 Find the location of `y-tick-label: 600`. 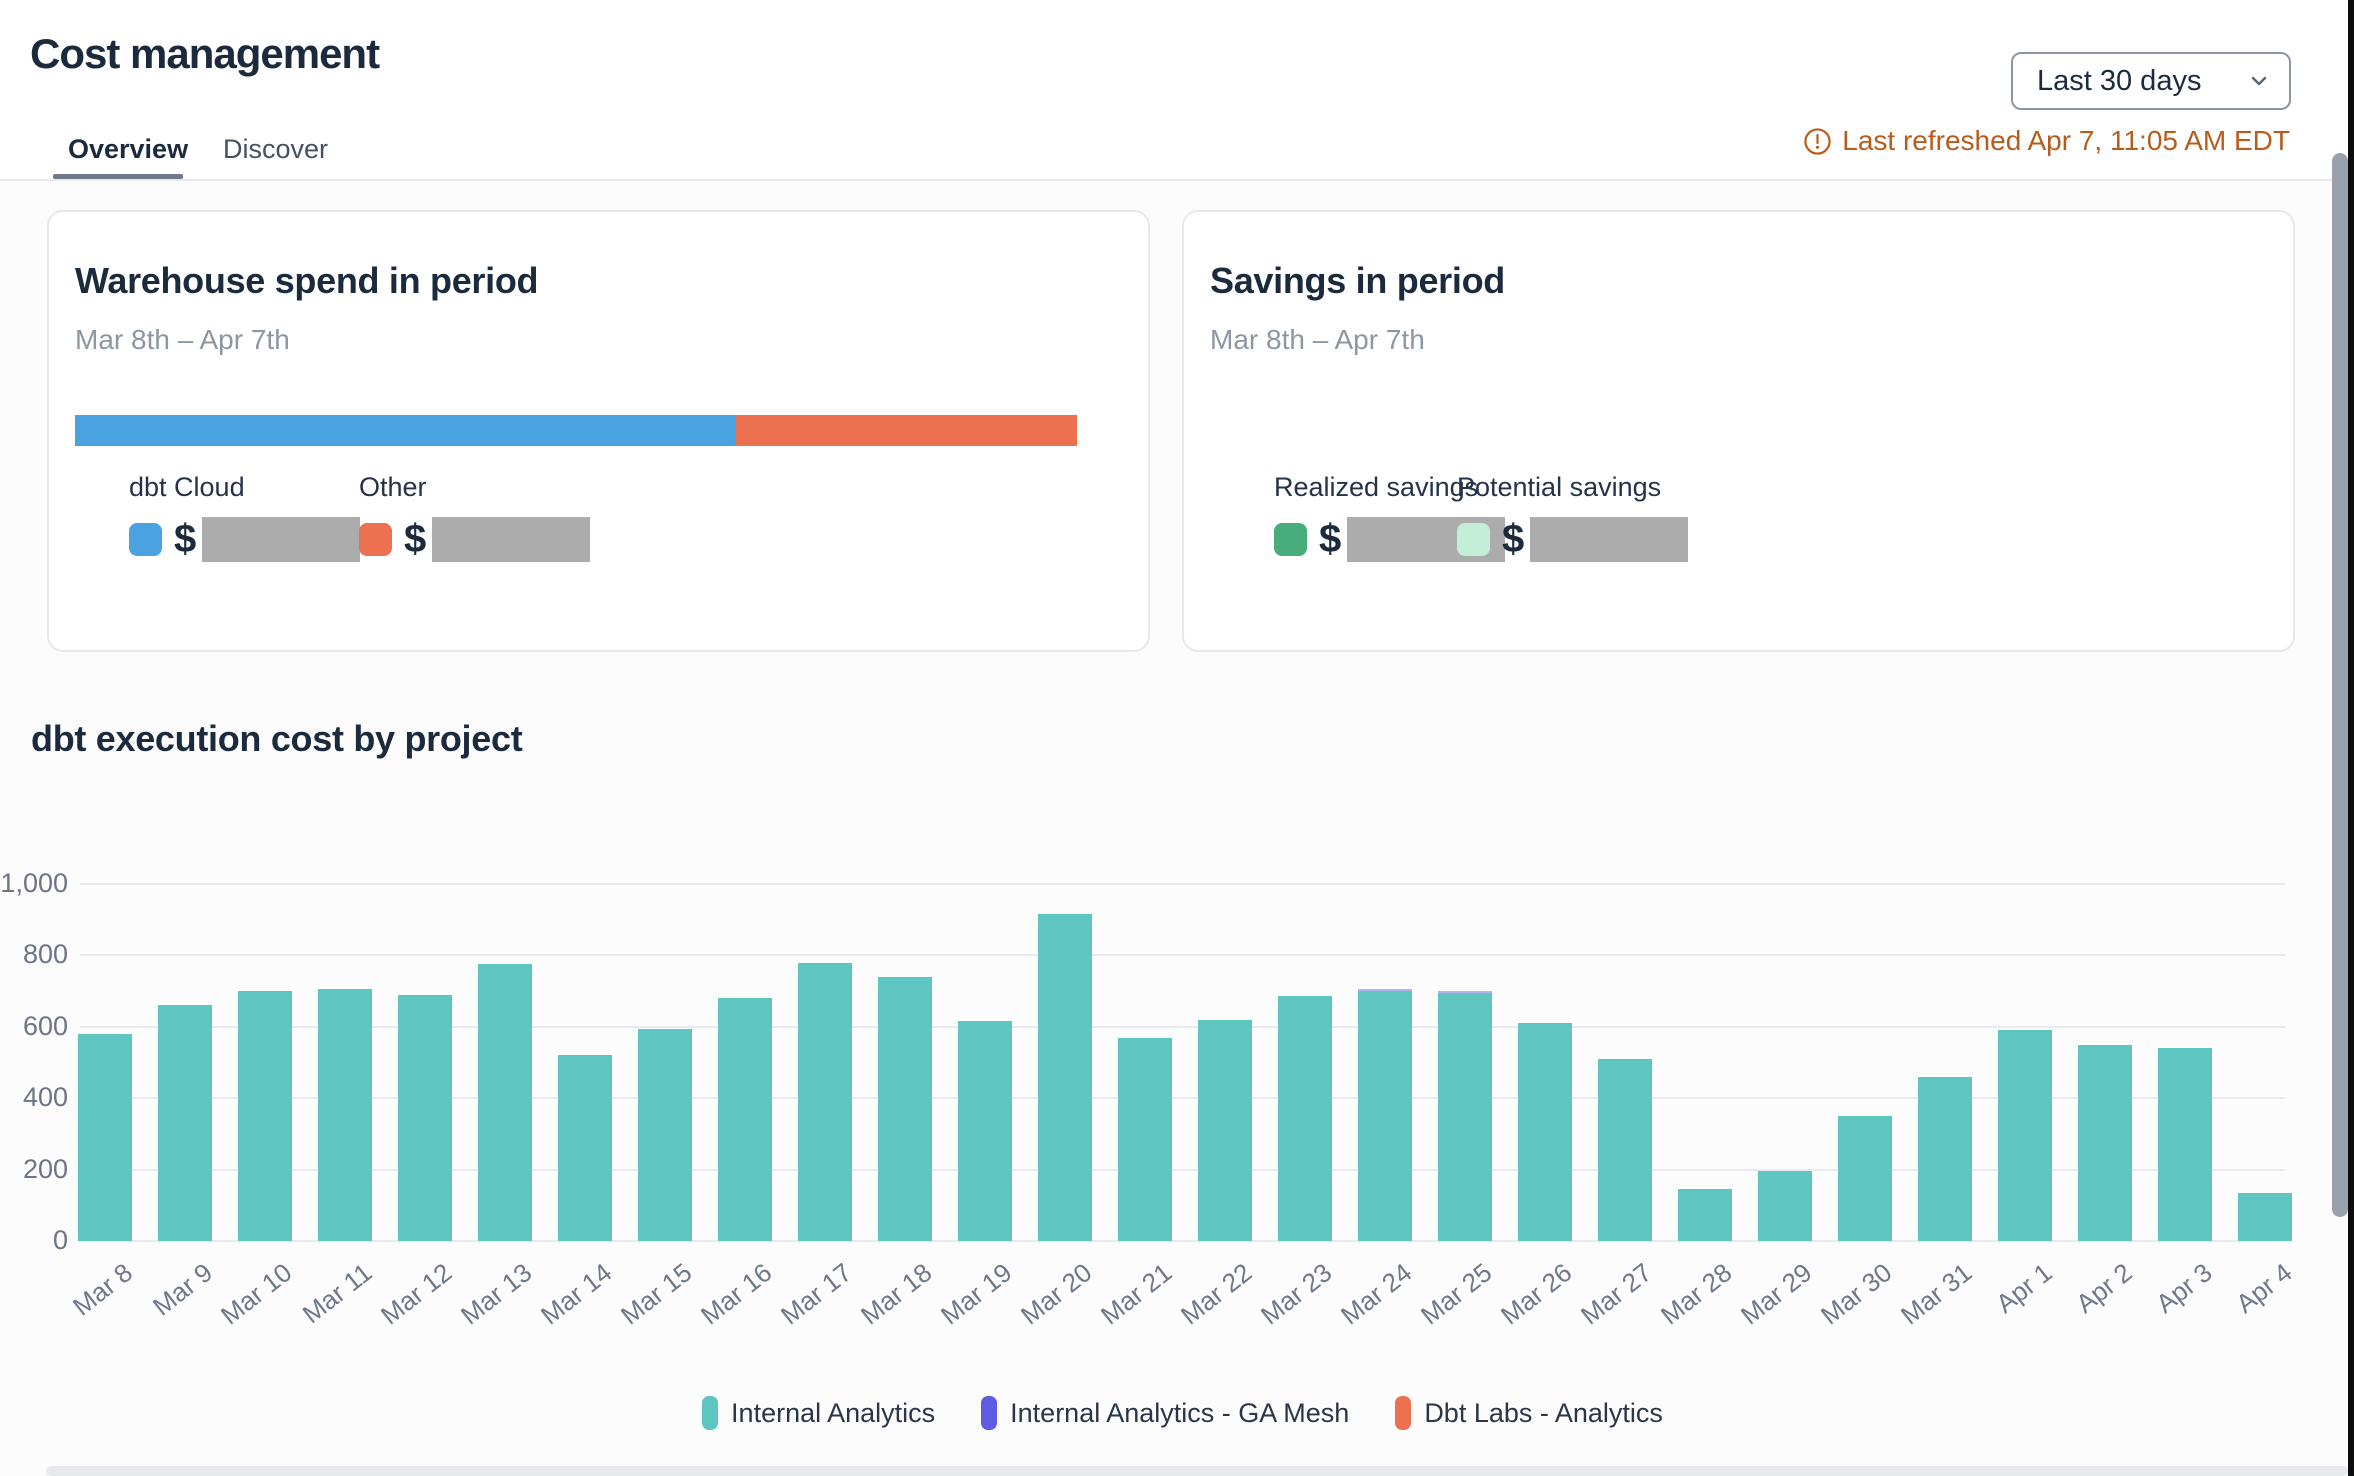

y-tick-label: 600 is located at coordinates (45, 1025).